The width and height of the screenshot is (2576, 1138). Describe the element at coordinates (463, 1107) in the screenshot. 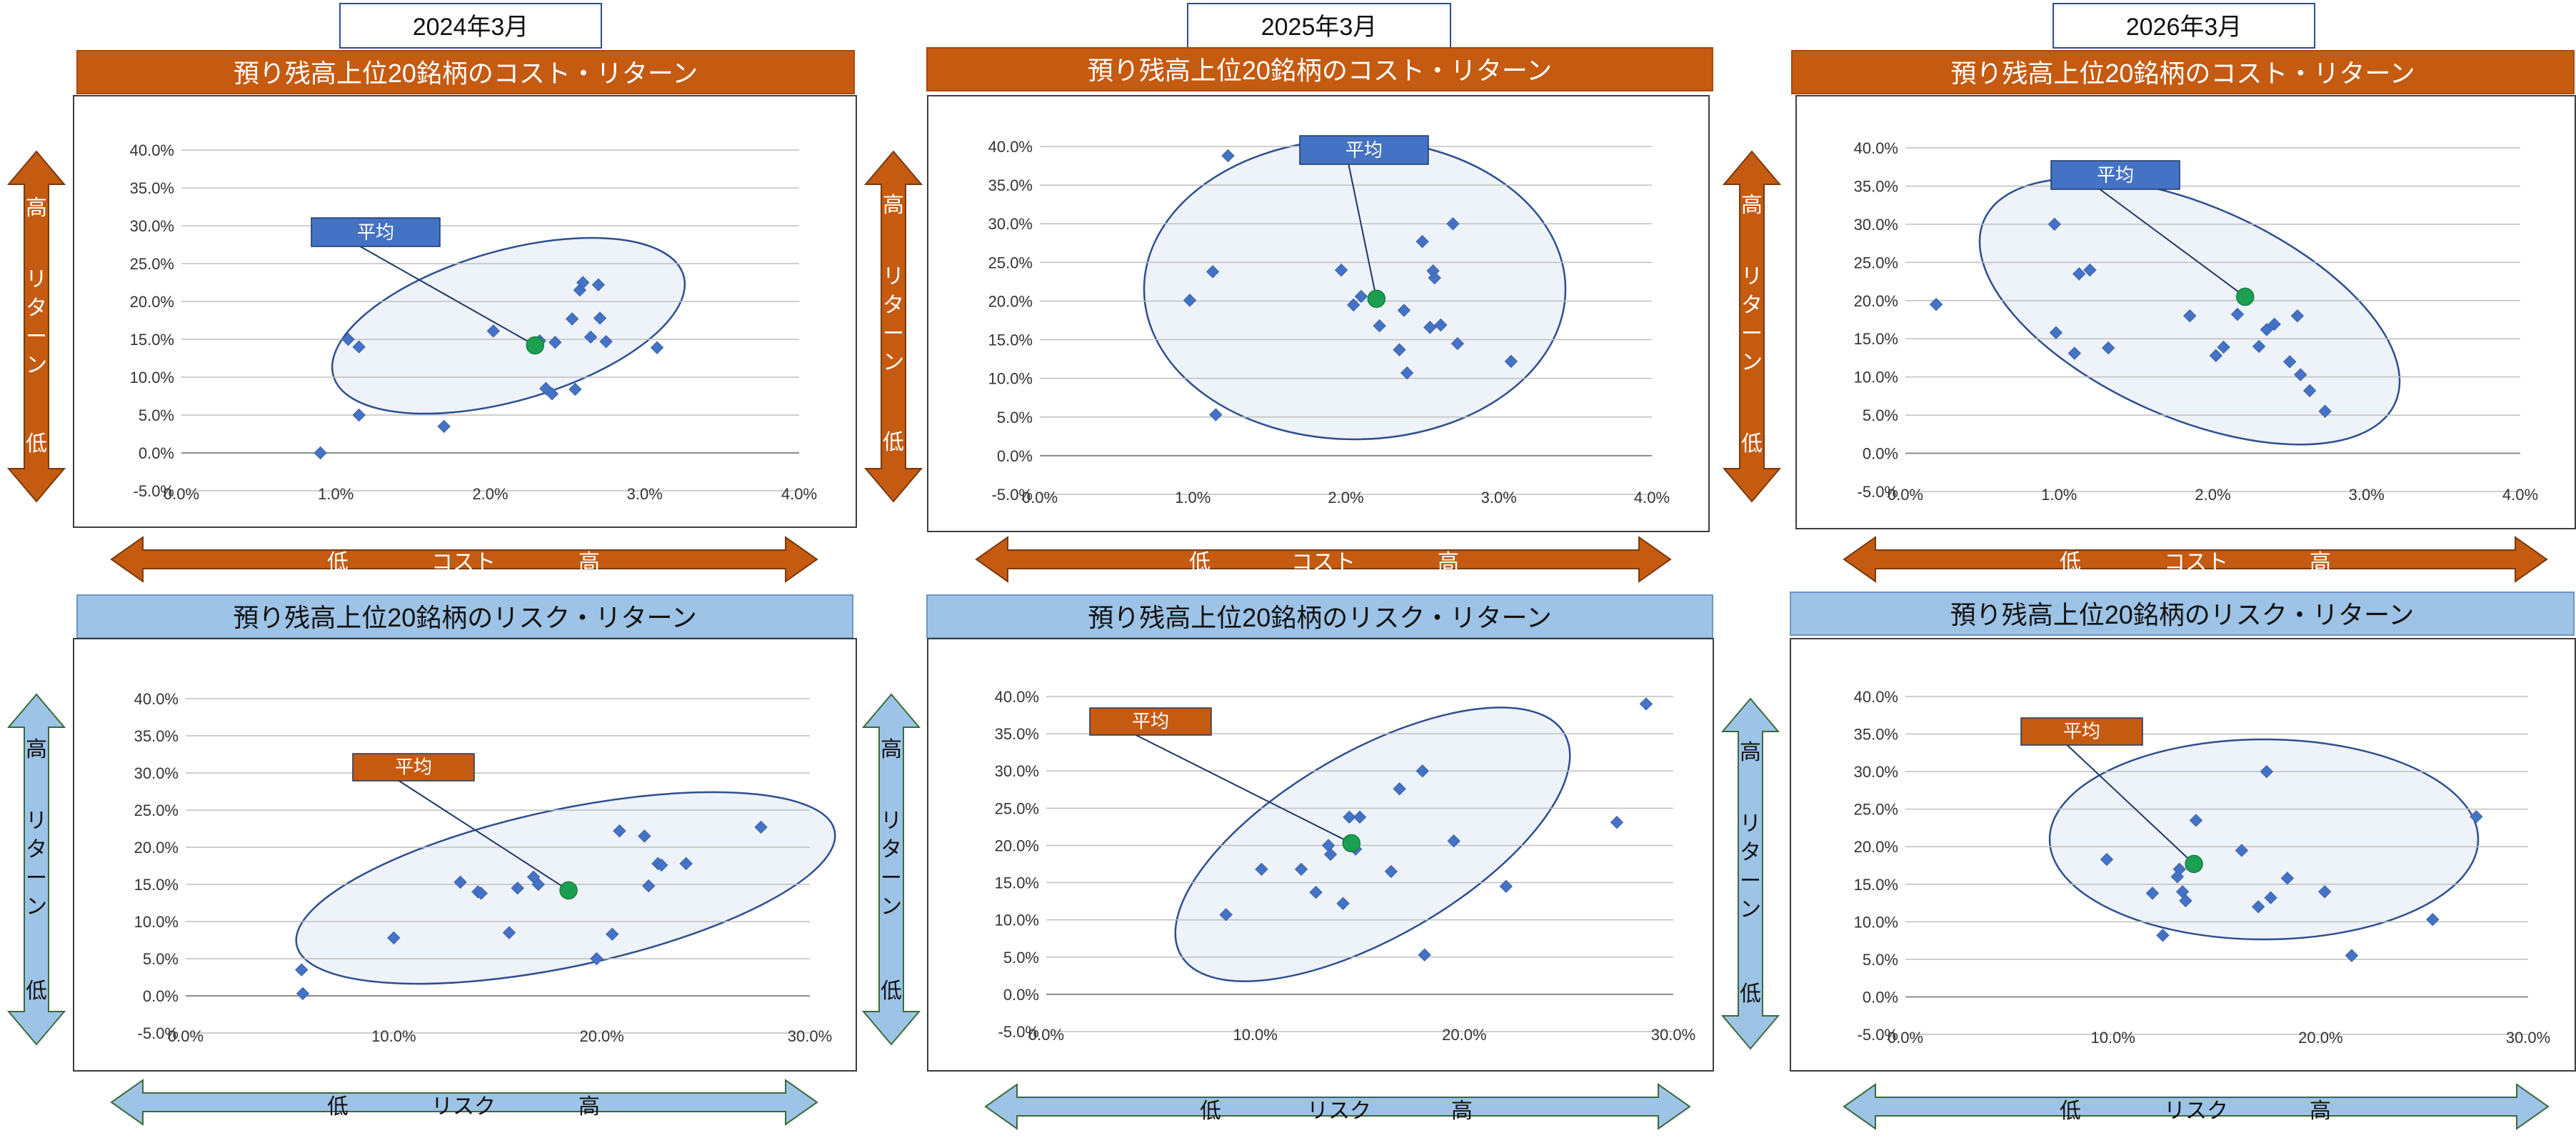

I see `risk-label-2024: リスク` at that location.